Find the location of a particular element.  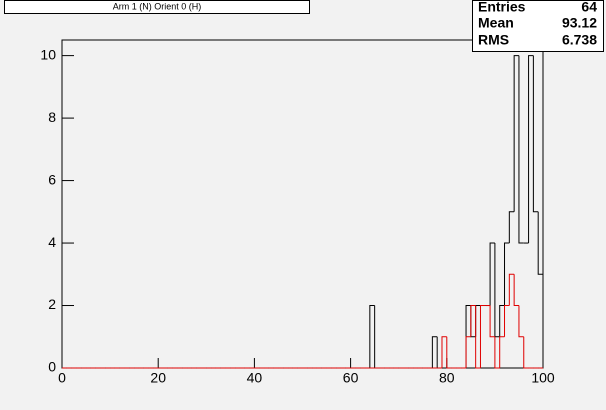

x-tick-label: 80 is located at coordinates (447, 378).